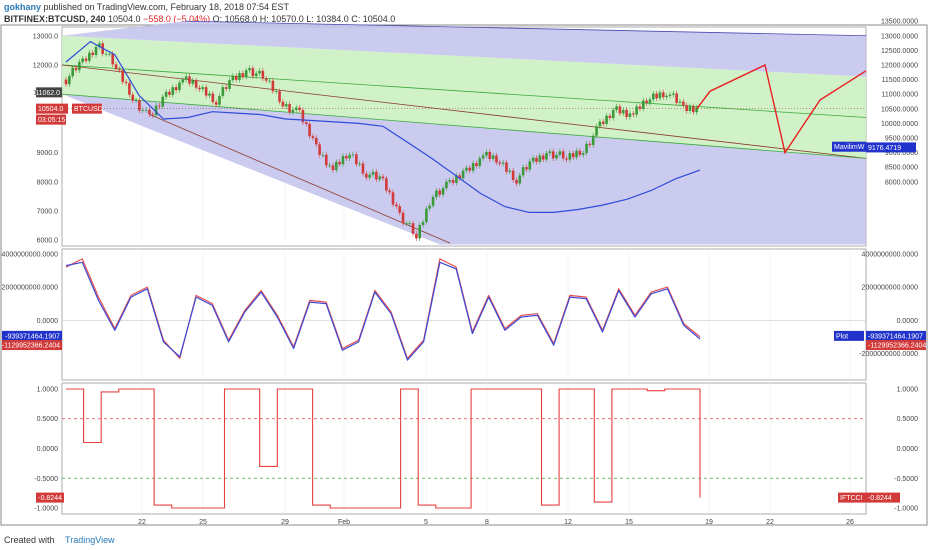 This screenshot has width=932, height=550. Describe the element at coordinates (568, 522) in the screenshot. I see `x-tick-label: 12` at that location.